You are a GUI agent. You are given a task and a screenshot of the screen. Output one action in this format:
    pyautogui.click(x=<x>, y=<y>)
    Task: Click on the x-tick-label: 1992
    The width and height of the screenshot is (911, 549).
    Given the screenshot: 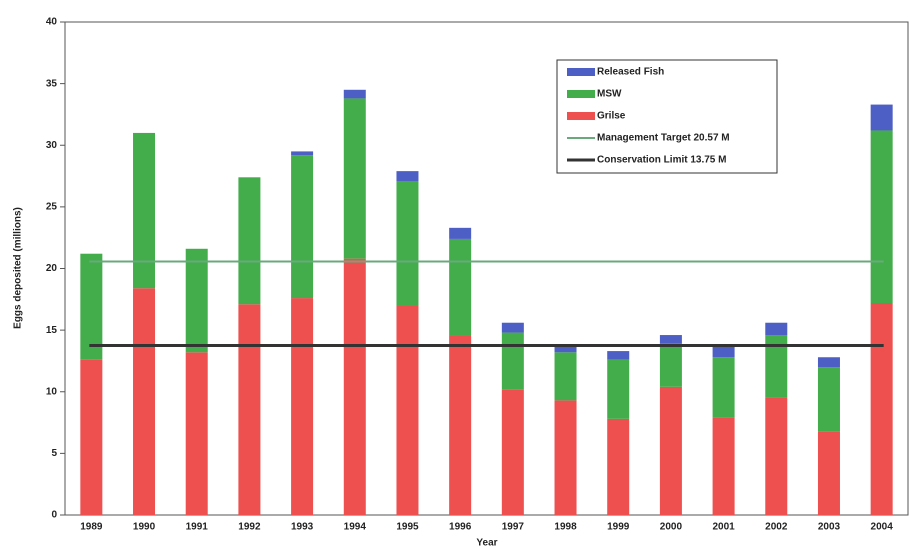 What is the action you would take?
    pyautogui.click(x=249, y=527)
    